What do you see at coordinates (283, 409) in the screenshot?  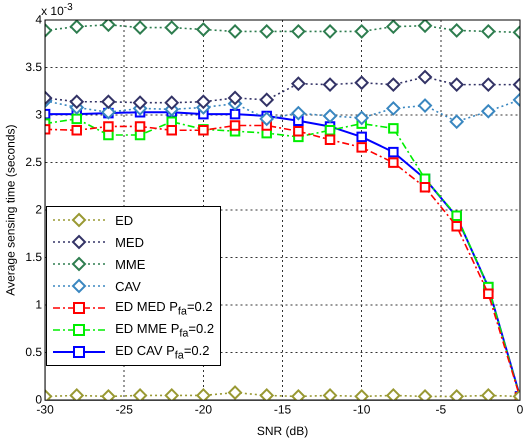 I see `x-tick-label: -15` at bounding box center [283, 409].